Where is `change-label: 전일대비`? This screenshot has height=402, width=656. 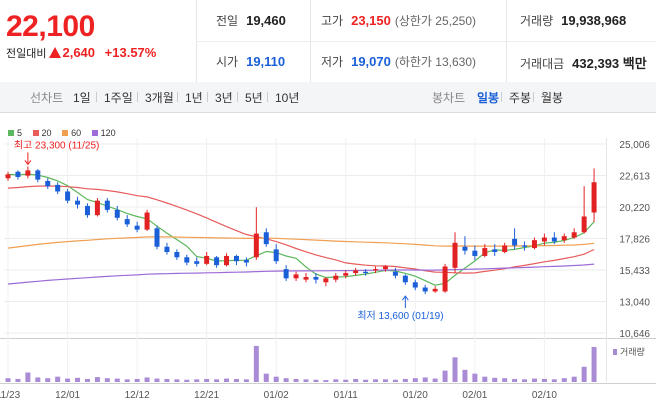 change-label: 전일대비 is located at coordinates (26, 54).